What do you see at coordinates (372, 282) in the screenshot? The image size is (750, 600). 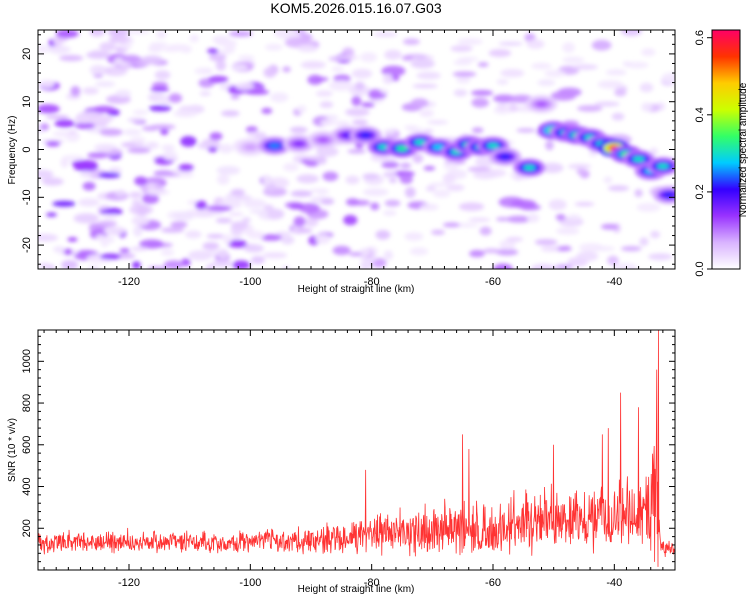 I see `spectrogram-x-tick-label: -80` at bounding box center [372, 282].